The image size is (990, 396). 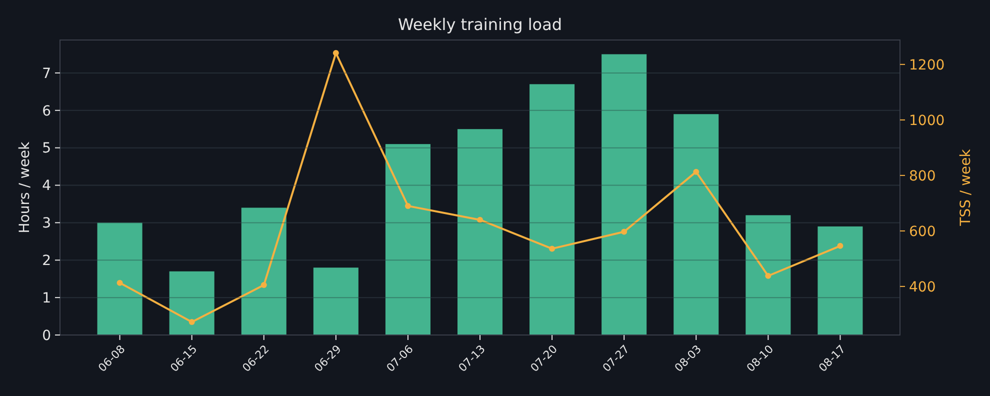 What do you see at coordinates (25, 187) in the screenshot?
I see `y-axis-title: Hours / week` at bounding box center [25, 187].